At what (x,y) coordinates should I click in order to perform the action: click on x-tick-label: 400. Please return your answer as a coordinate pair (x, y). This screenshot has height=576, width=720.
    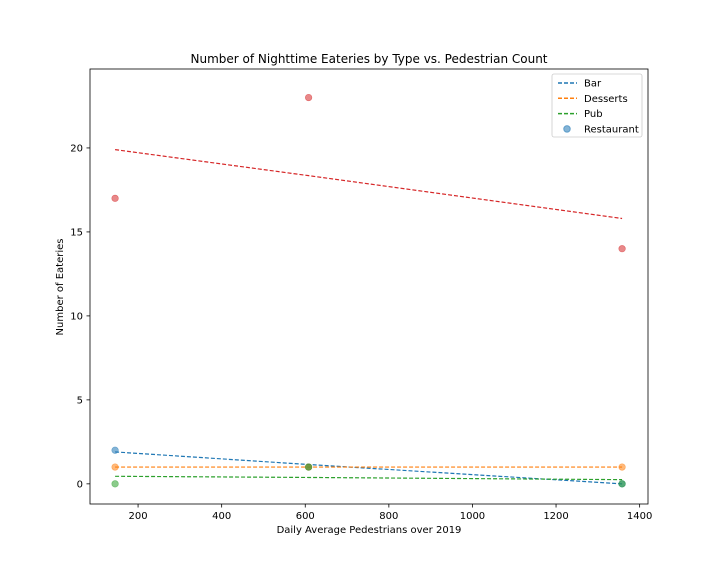
    Looking at the image, I should click on (221, 516).